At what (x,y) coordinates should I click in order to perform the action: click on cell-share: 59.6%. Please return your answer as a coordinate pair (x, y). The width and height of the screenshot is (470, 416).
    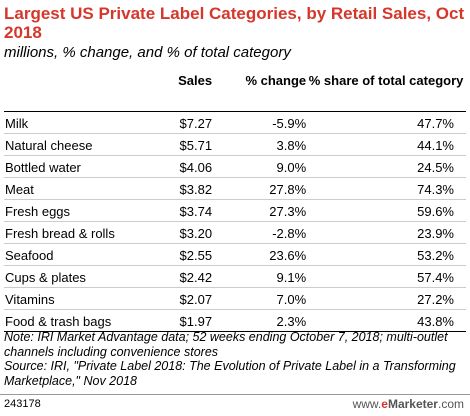
    Looking at the image, I should click on (386, 210).